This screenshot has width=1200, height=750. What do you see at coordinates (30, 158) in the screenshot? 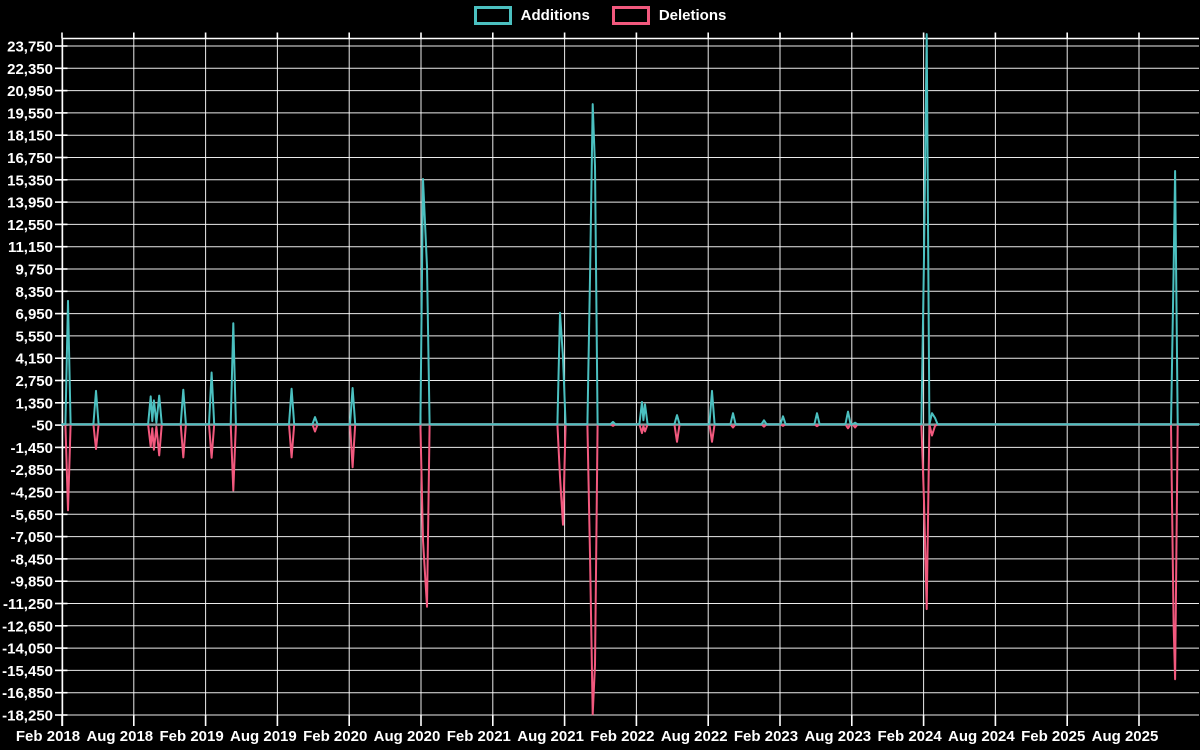
I see `y-tick-label: 16,750` at bounding box center [30, 158].